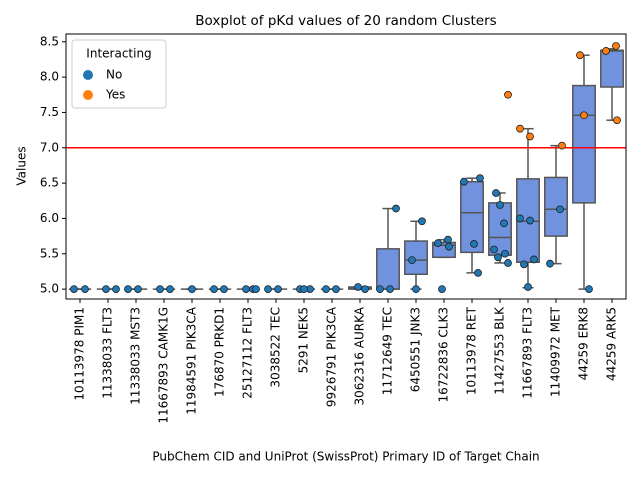 The height and width of the screenshot is (480, 640). Describe the element at coordinates (360, 355) in the screenshot. I see `x-tick-label: 3062316 AURKA` at that location.